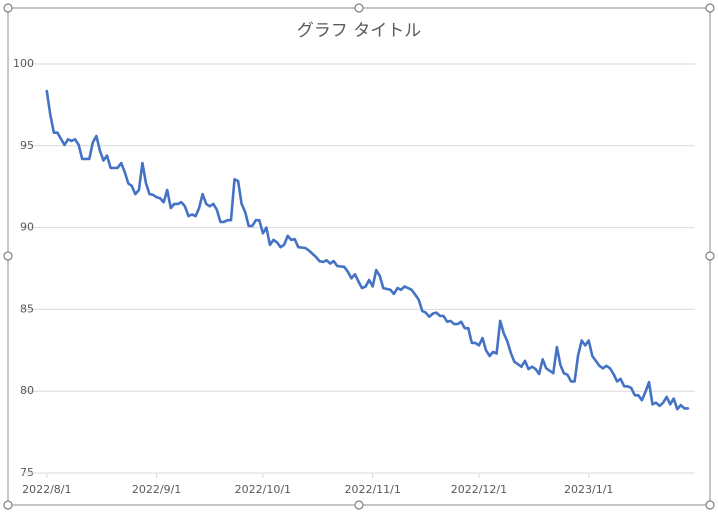 Image resolution: width=718 pixels, height=520 pixels. Describe the element at coordinates (156, 489) in the screenshot. I see `x-tick-label: 2022/9/1` at that location.